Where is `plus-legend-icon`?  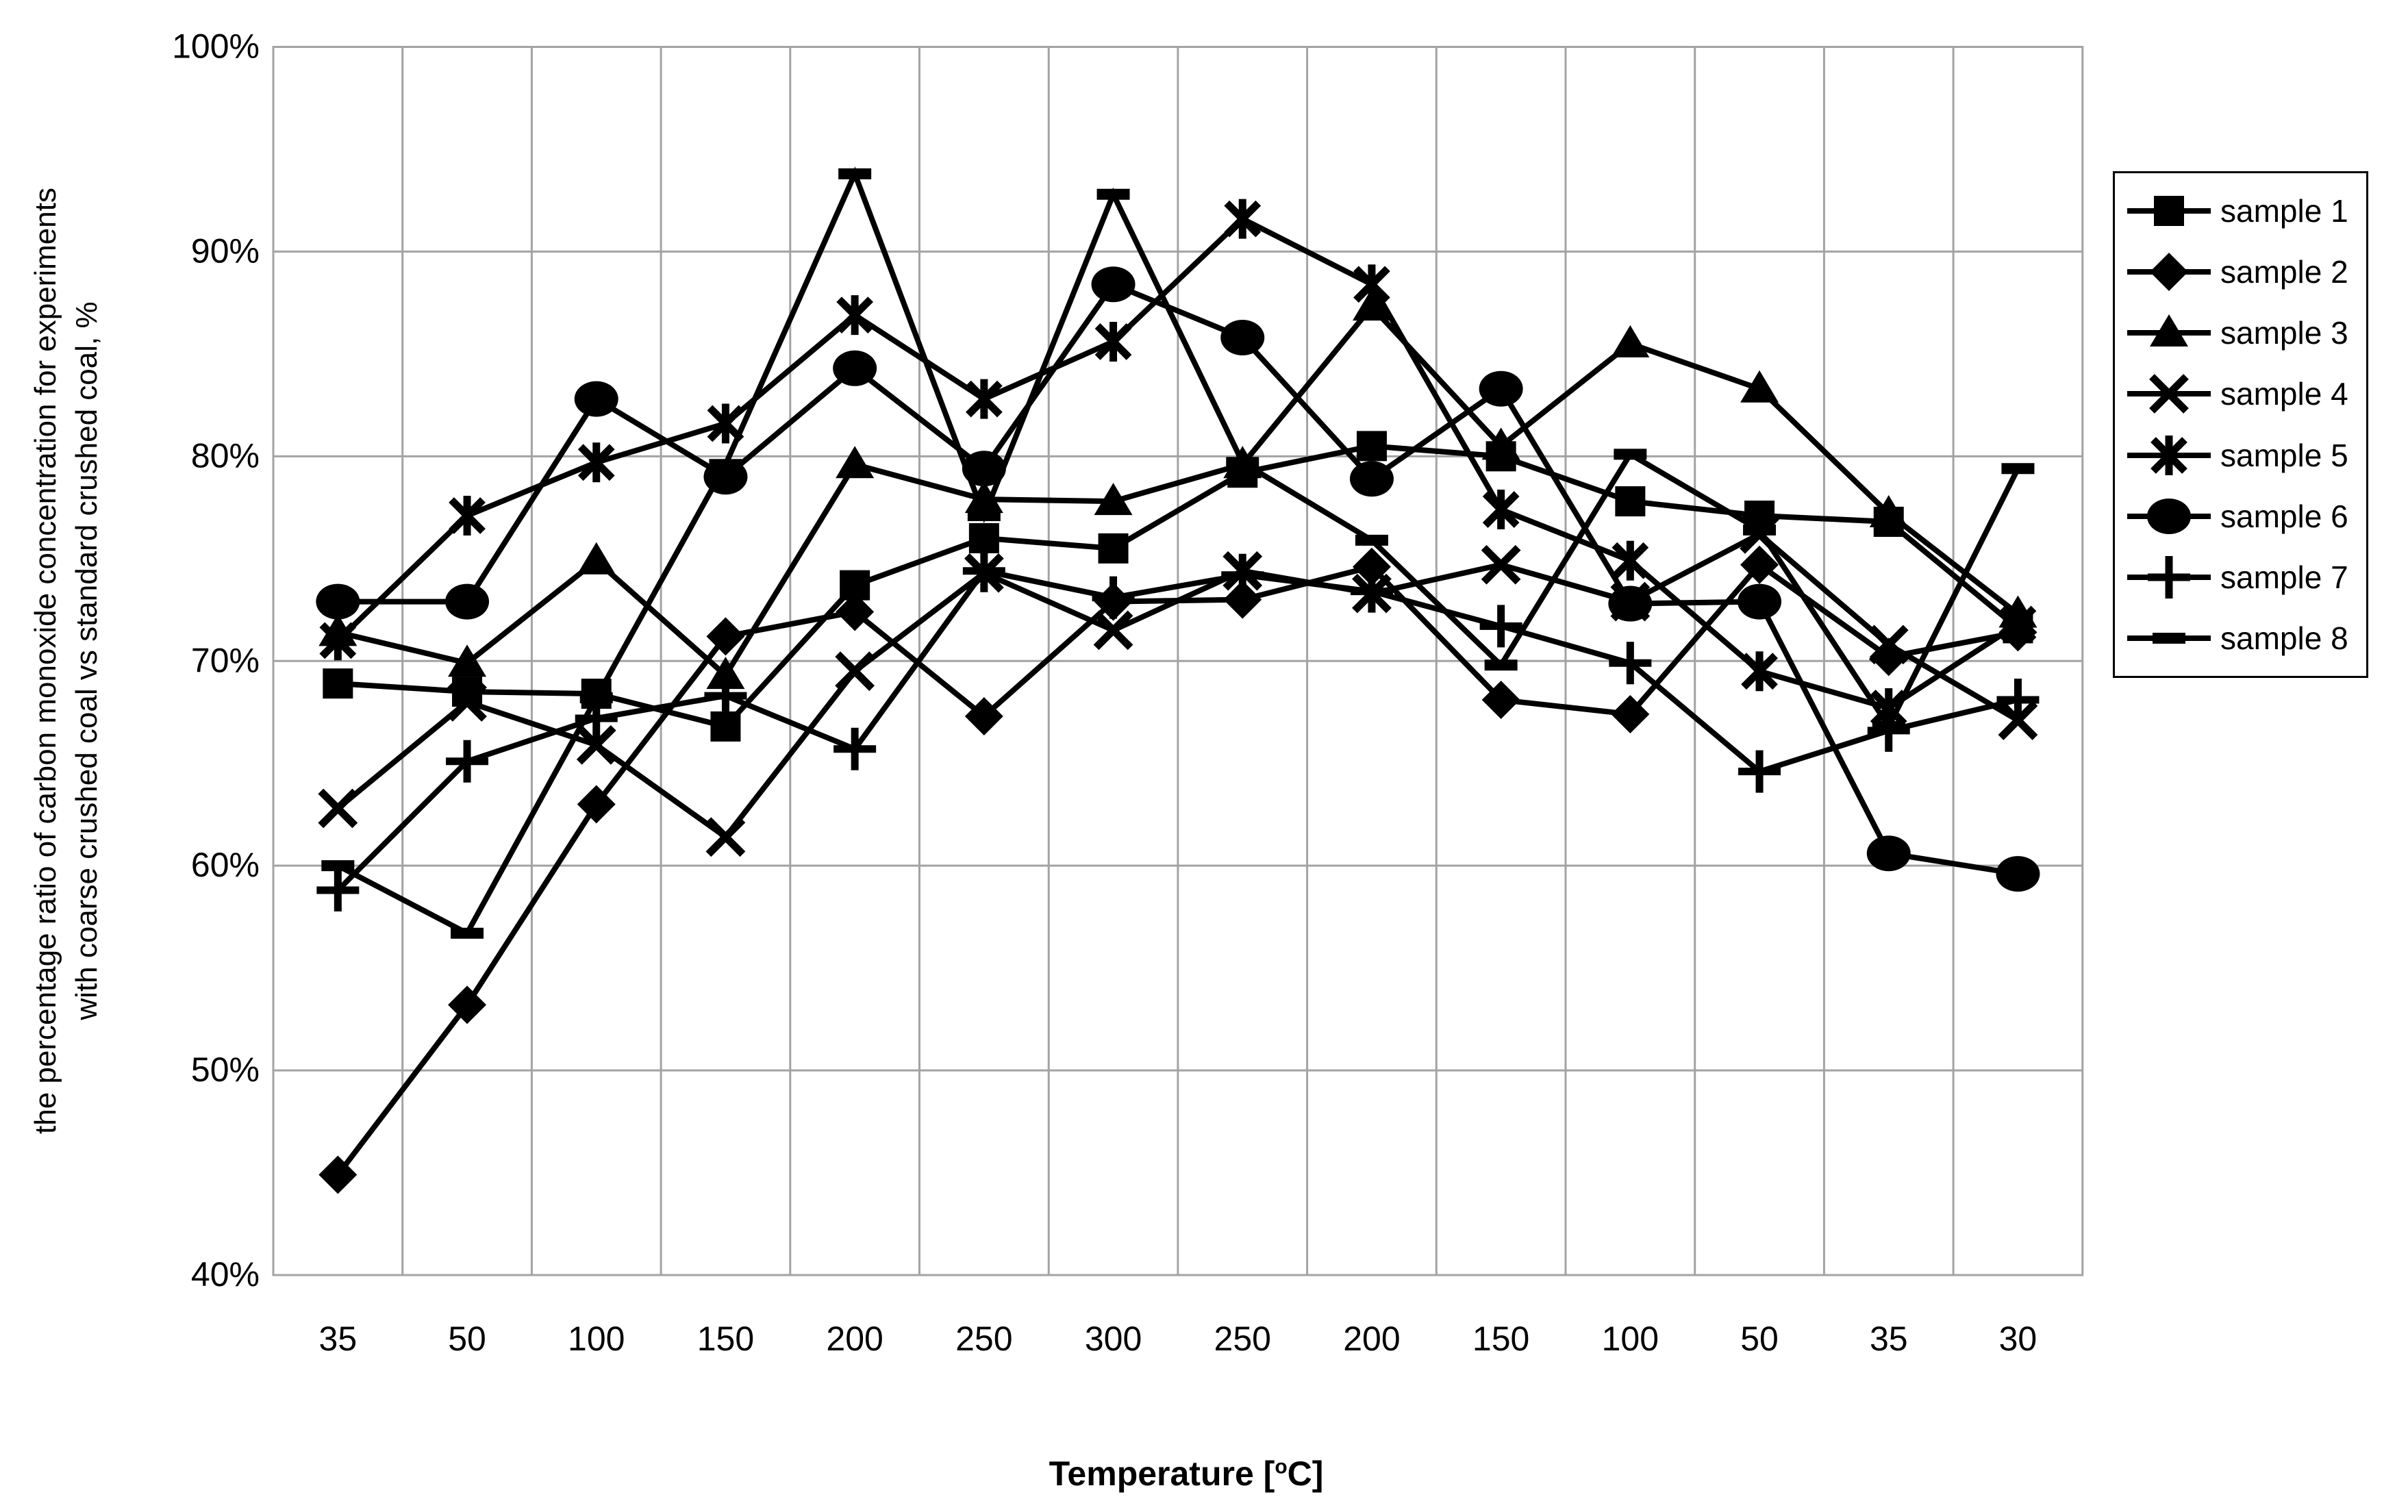
plus-legend-icon is located at coordinates (2169, 577).